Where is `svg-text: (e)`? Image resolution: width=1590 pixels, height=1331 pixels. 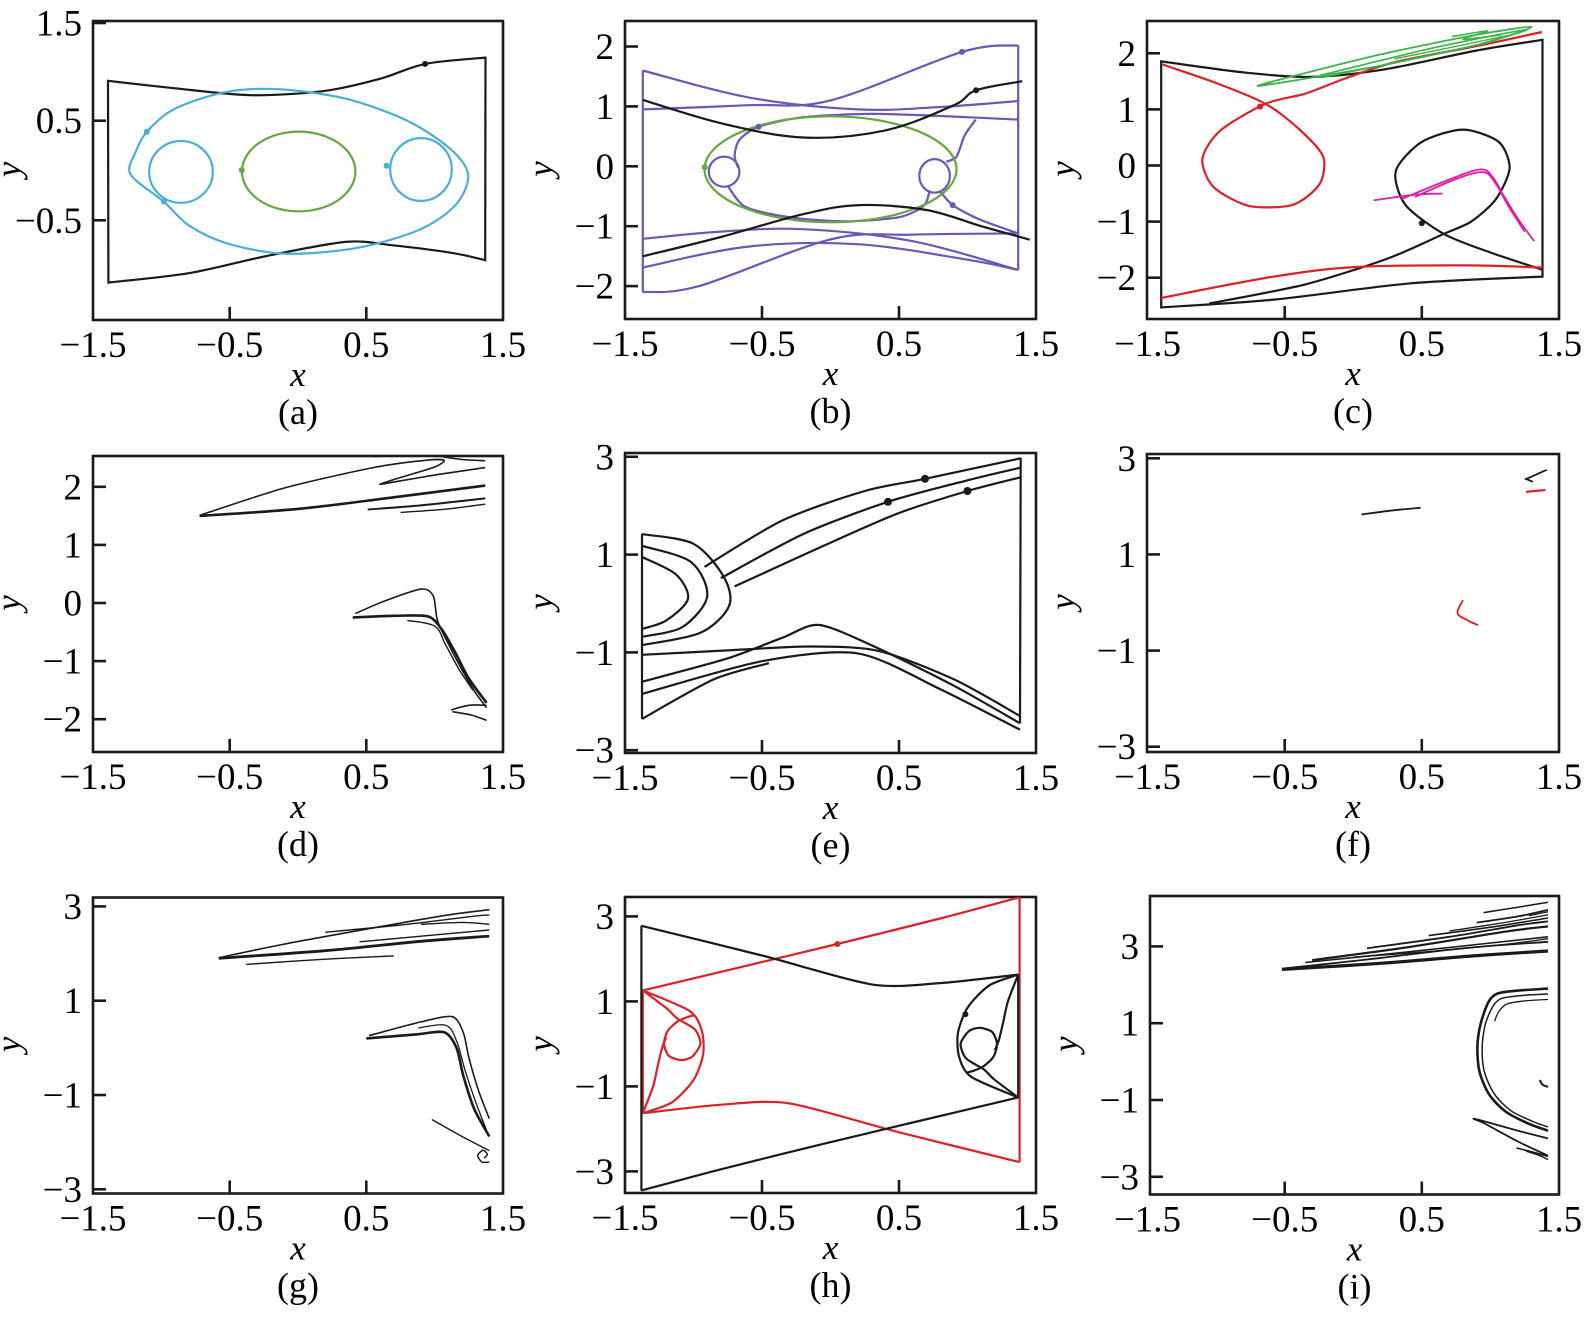 svg-text: (e) is located at coordinates (831, 845).